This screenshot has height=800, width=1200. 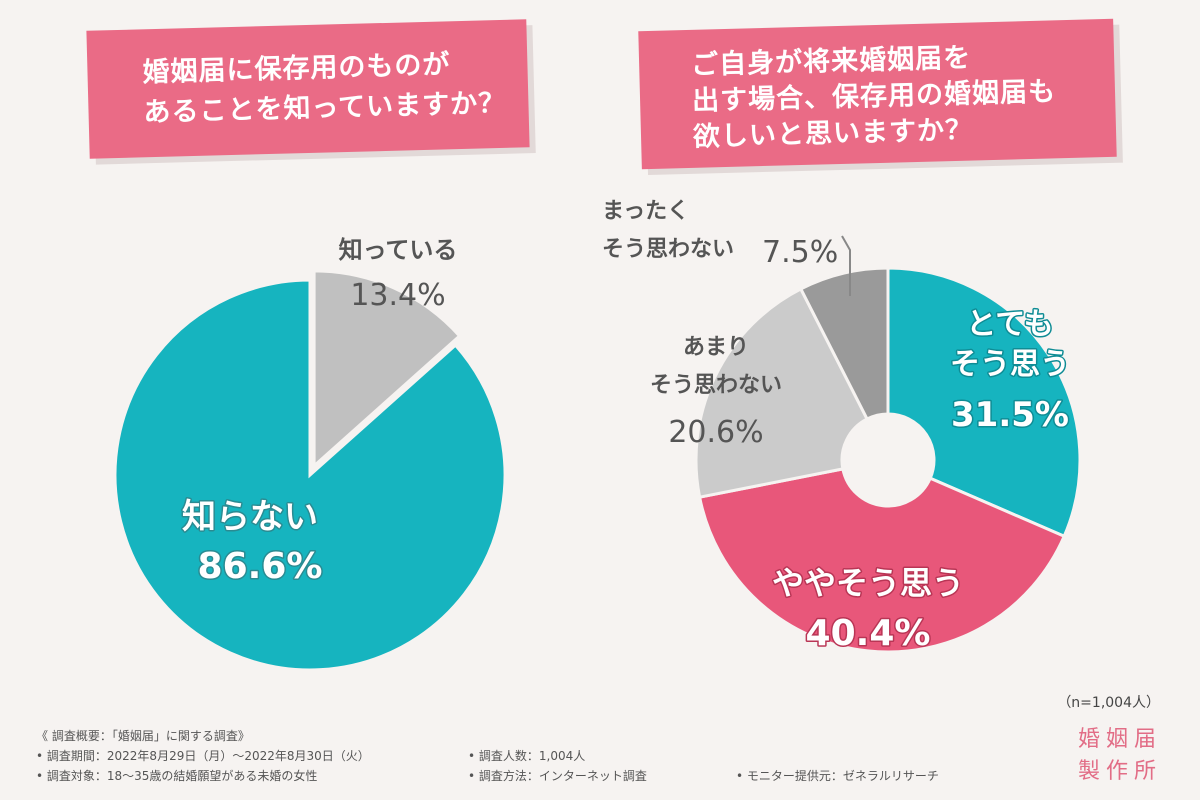 I want to click on notes-heading: 《 調査概要：「婚姻届」に関する調査》, so click(x=143, y=736).